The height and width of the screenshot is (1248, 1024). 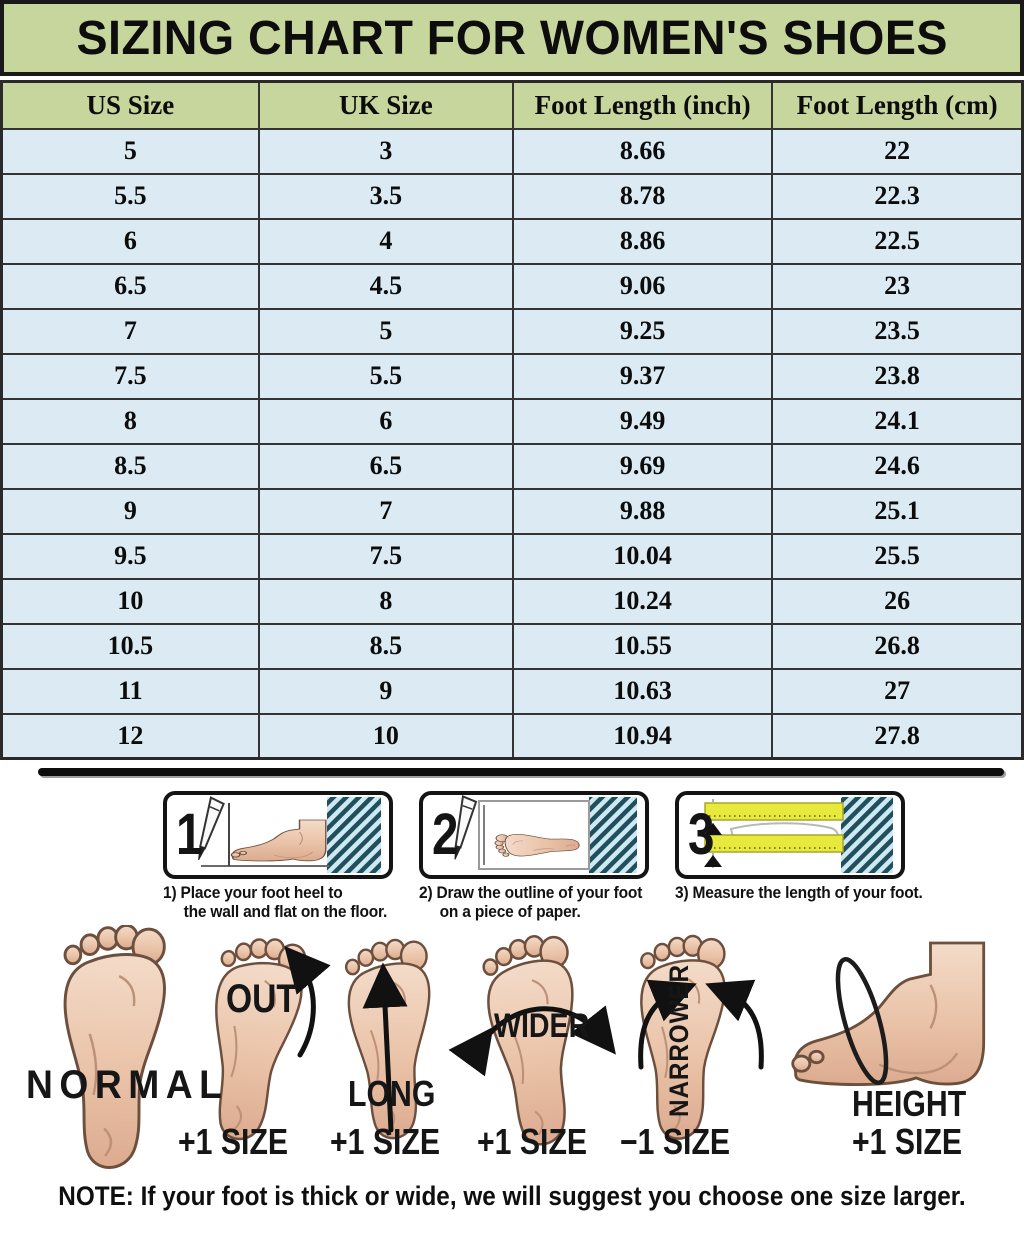 I want to click on col-header-us-size: US Size, so click(x=130, y=105).